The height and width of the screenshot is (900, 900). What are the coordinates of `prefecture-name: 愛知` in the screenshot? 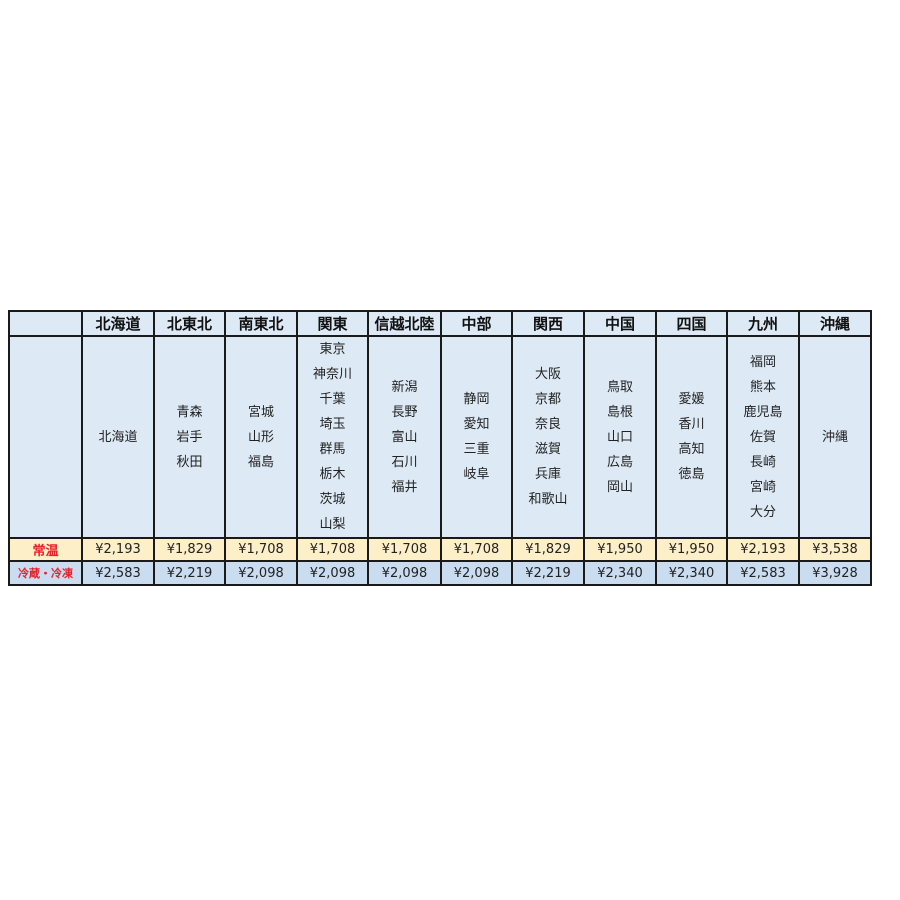 It's located at (476, 424).